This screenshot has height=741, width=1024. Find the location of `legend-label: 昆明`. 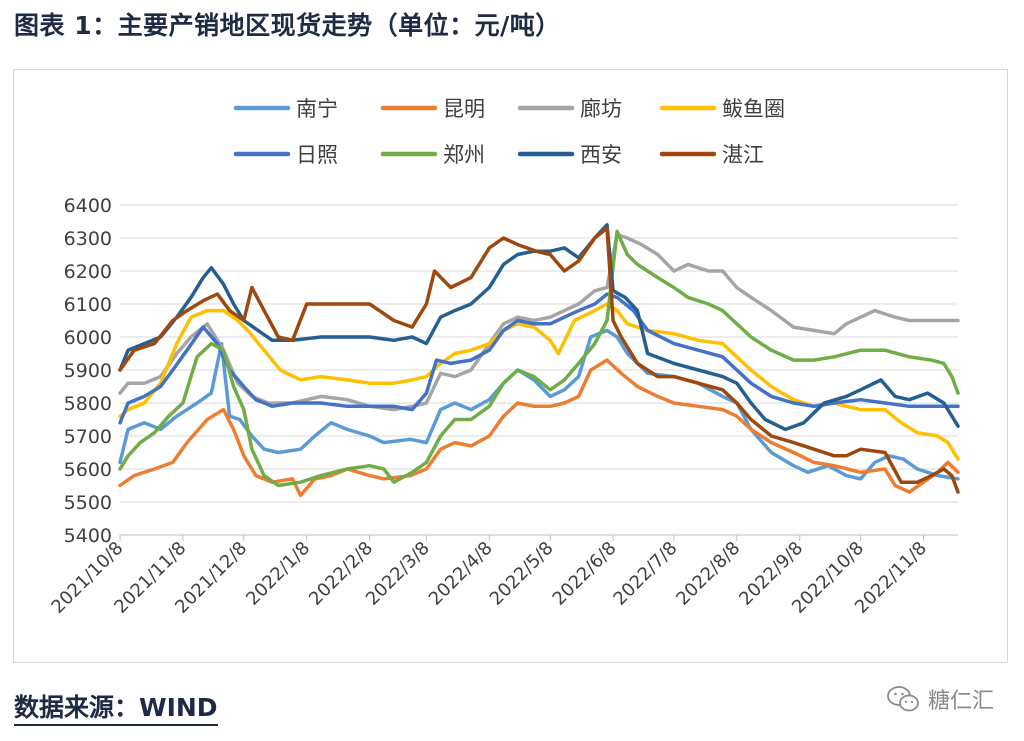

legend-label: 昆明 is located at coordinates (464, 109).